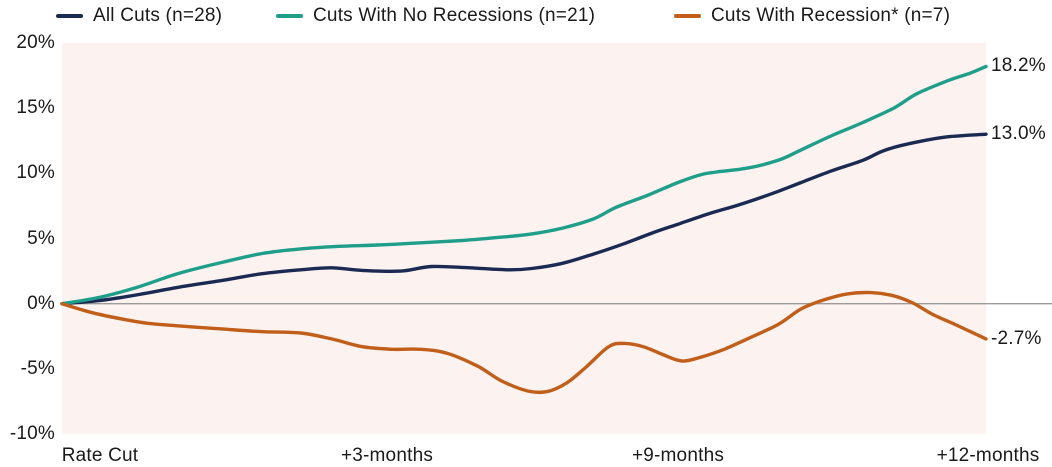  Describe the element at coordinates (1018, 66) in the screenshot. I see `series-end-label: 18.2%` at that location.